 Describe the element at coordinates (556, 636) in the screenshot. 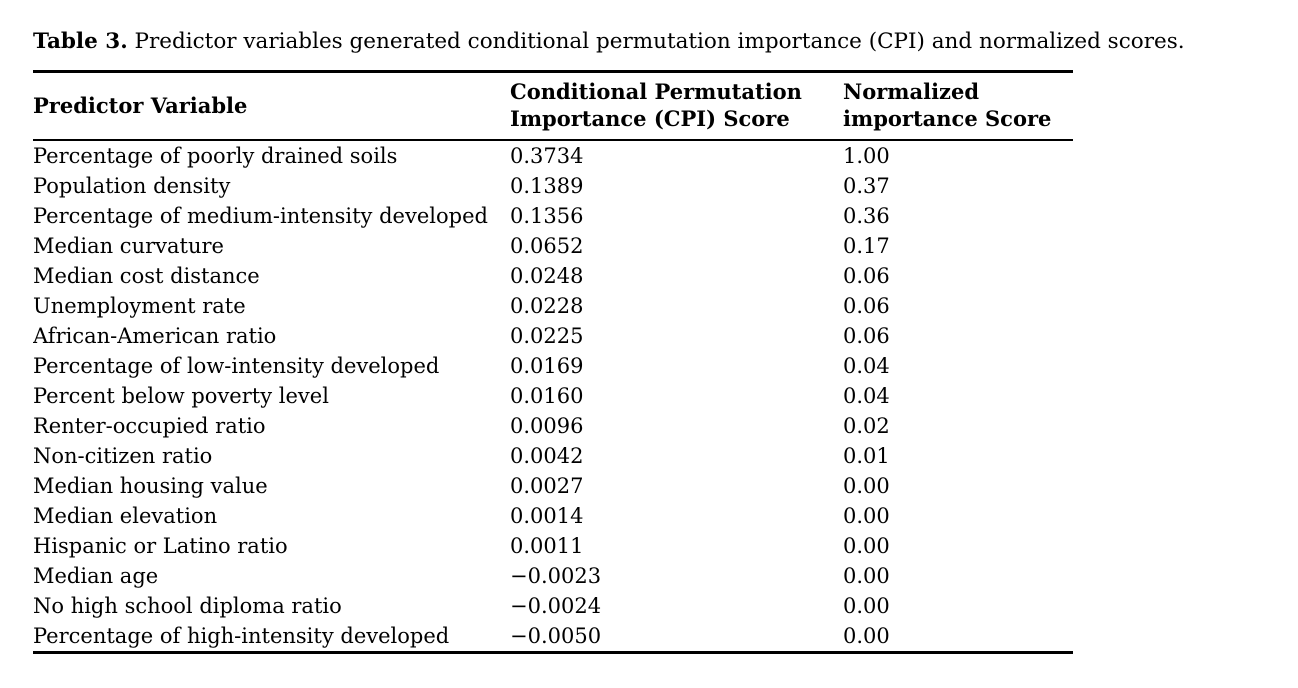

I see `cell-cpi-score: −0.0050` at that location.